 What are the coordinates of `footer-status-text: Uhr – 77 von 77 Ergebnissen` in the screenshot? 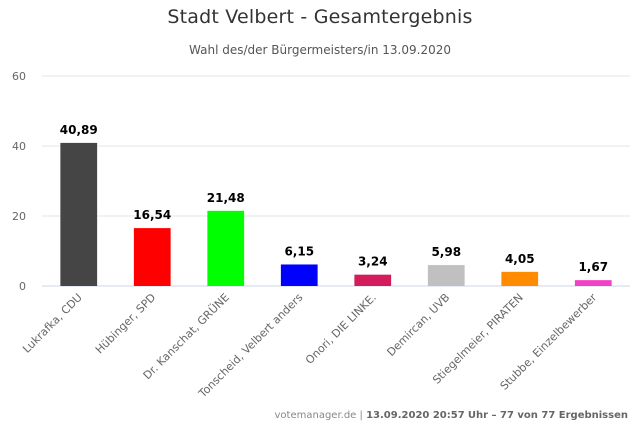 It's located at (547, 415).